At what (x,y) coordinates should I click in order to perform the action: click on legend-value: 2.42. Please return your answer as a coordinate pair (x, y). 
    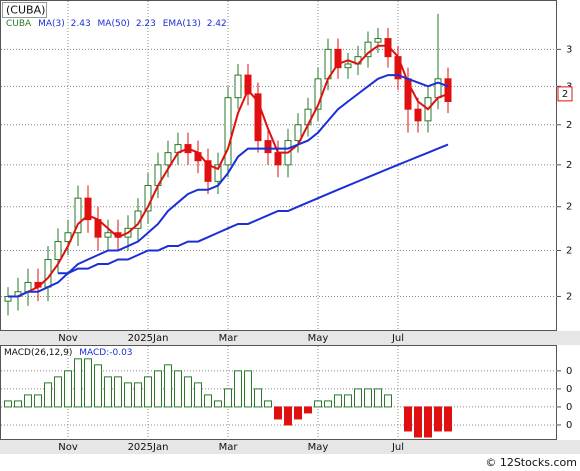
    Looking at the image, I should click on (217, 24).